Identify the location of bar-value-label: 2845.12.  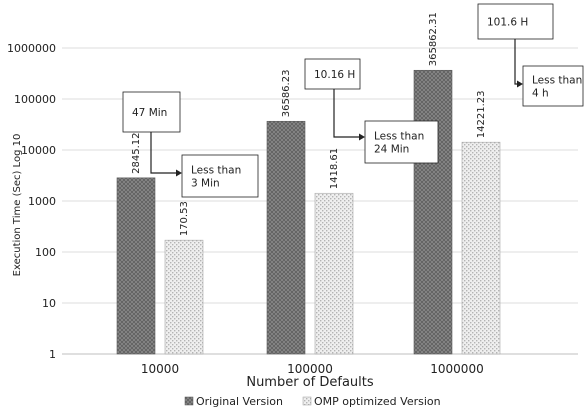
(136, 152).